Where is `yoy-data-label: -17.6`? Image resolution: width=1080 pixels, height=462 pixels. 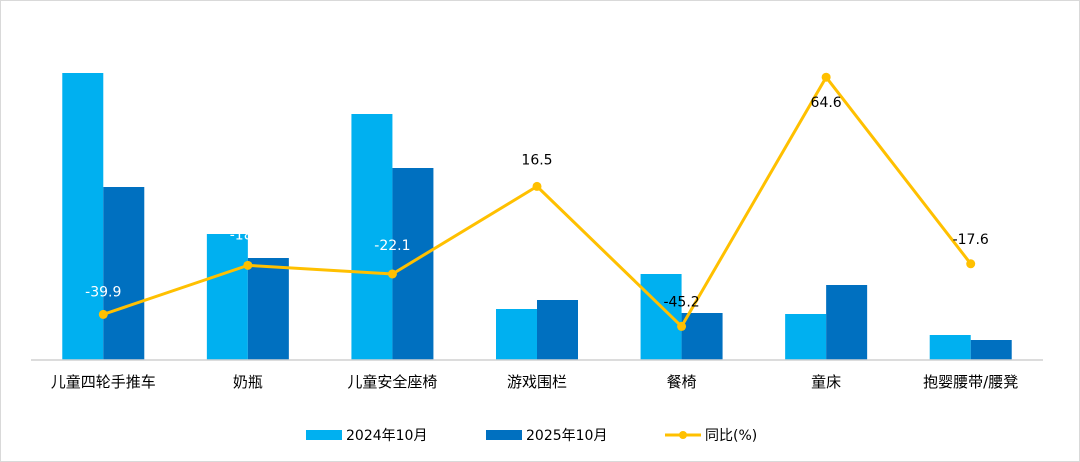 yoy-data-label: -17.6 is located at coordinates (971, 240).